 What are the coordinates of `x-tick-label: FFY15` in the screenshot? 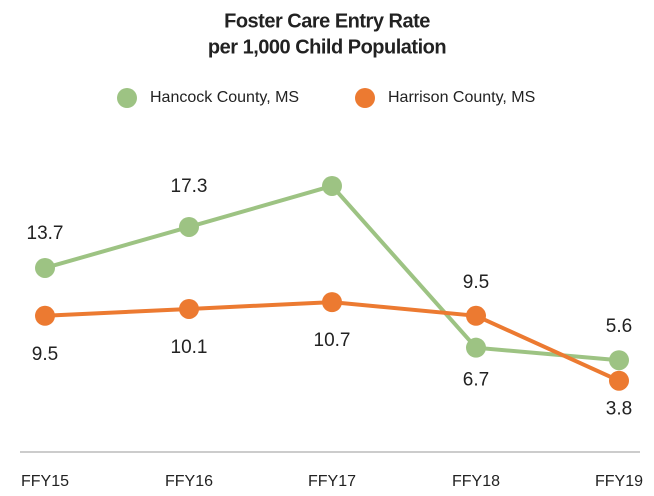 It's located at (45, 481).